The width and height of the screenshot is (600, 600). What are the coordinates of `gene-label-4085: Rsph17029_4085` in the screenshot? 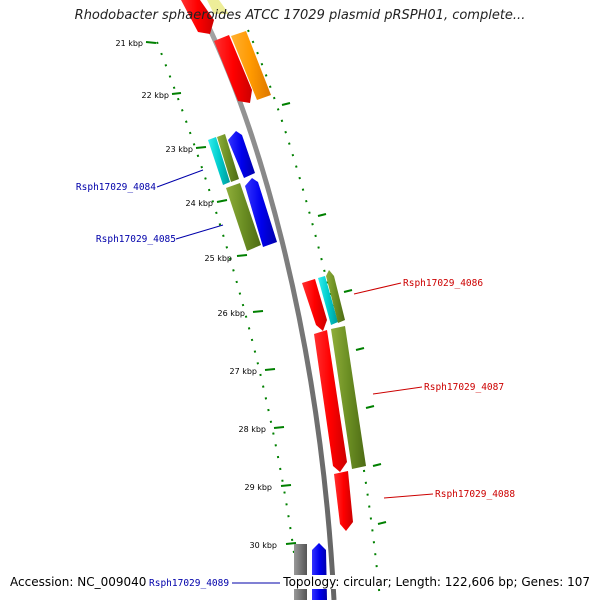 It's located at (136, 239).